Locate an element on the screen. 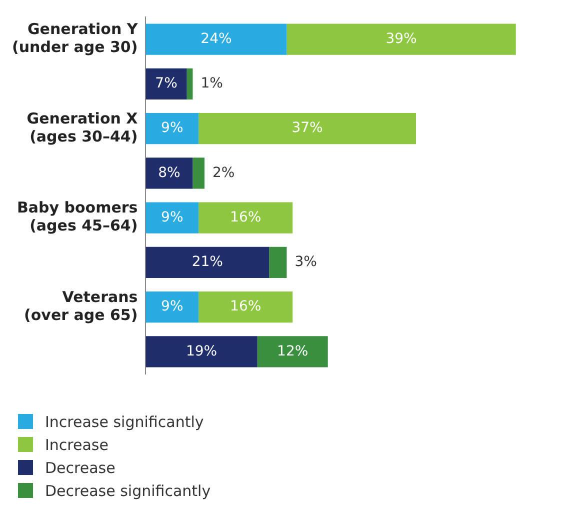  legend-label: Decrease significantly is located at coordinates (128, 491).